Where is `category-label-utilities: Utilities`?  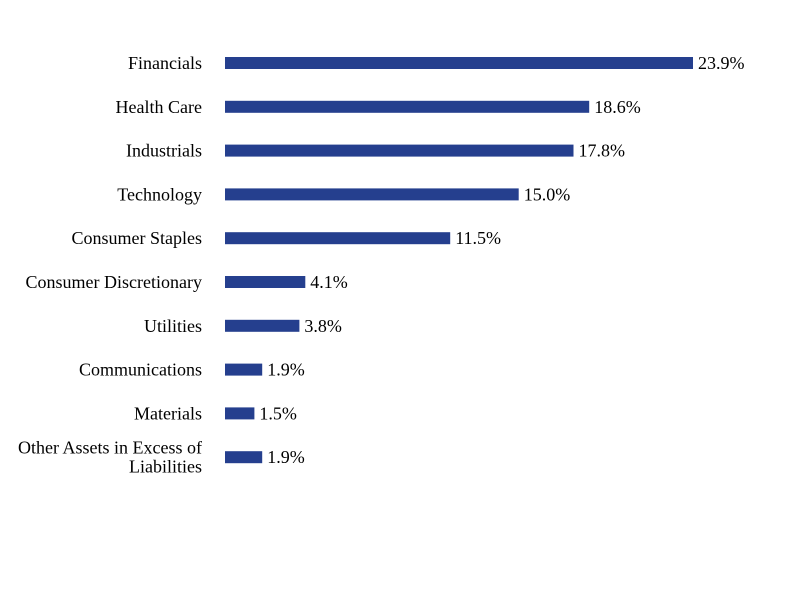 category-label-utilities: Utilities is located at coordinates (173, 326).